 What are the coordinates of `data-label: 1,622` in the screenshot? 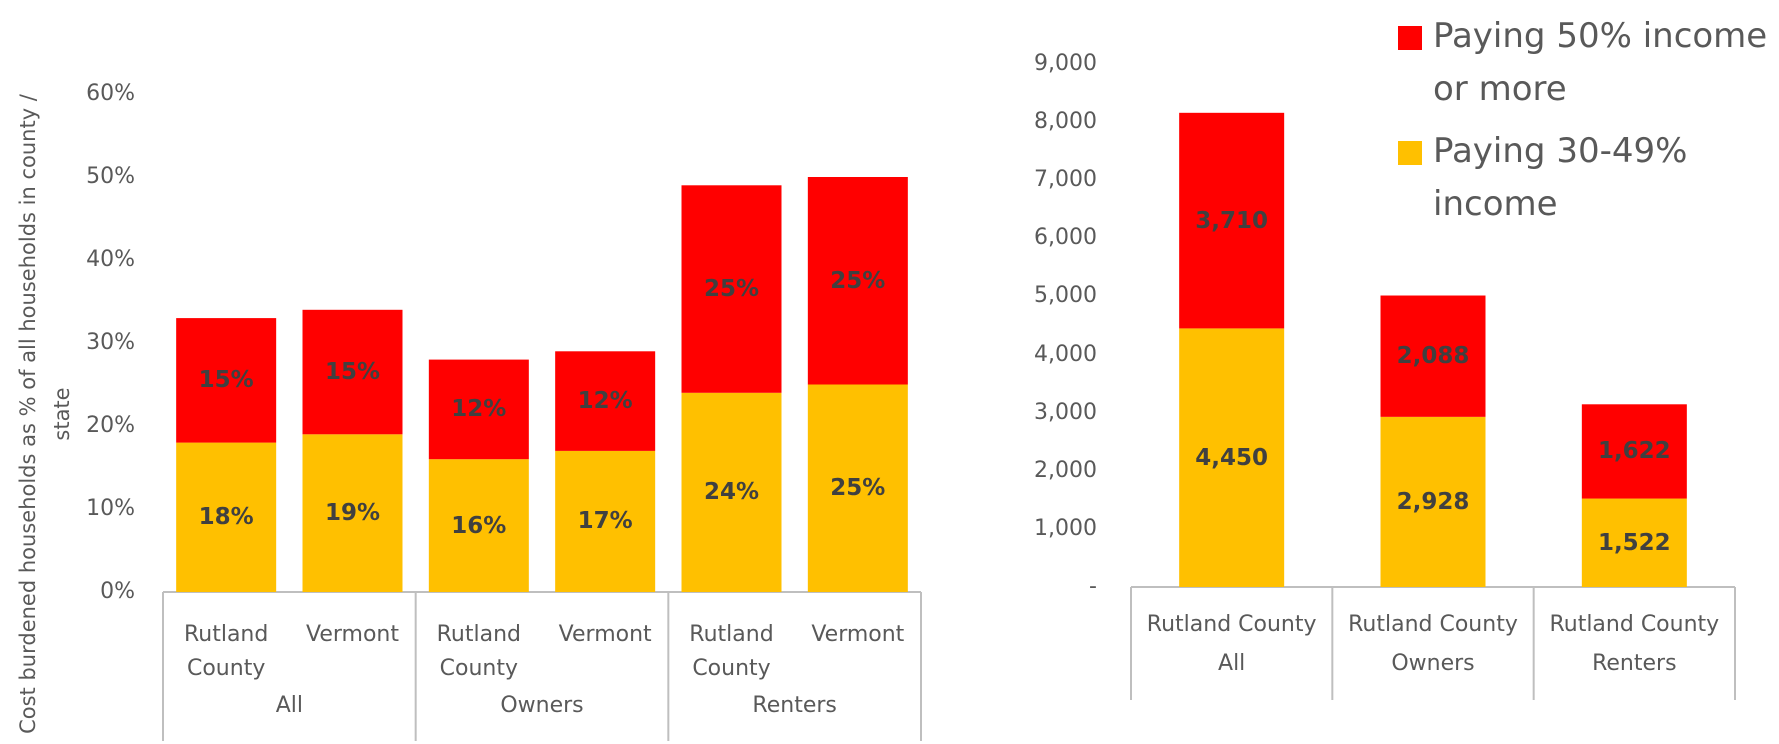 It's located at (1634, 451).